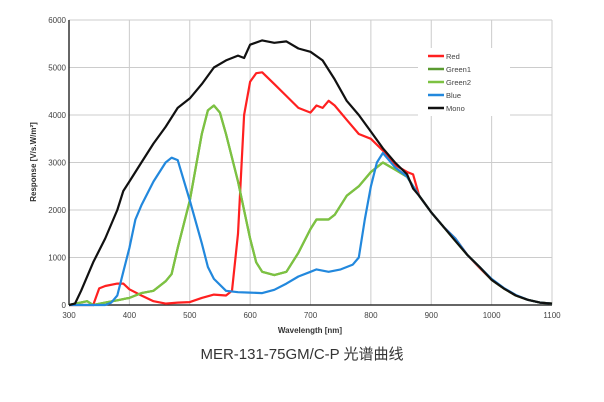 This screenshot has height=402, width=604. I want to click on legend: Red Green1 Green2 Blue Mono, so click(464, 82).